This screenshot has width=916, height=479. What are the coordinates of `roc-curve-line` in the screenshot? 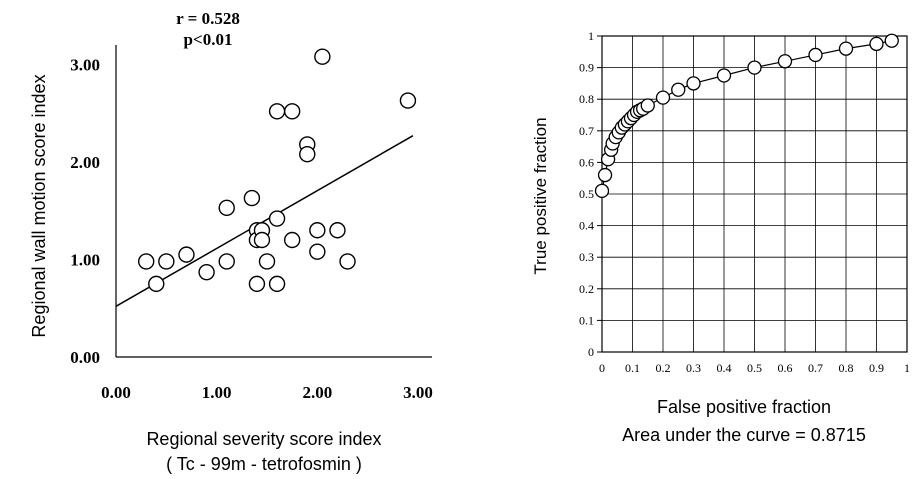 It's located at (746, 115).